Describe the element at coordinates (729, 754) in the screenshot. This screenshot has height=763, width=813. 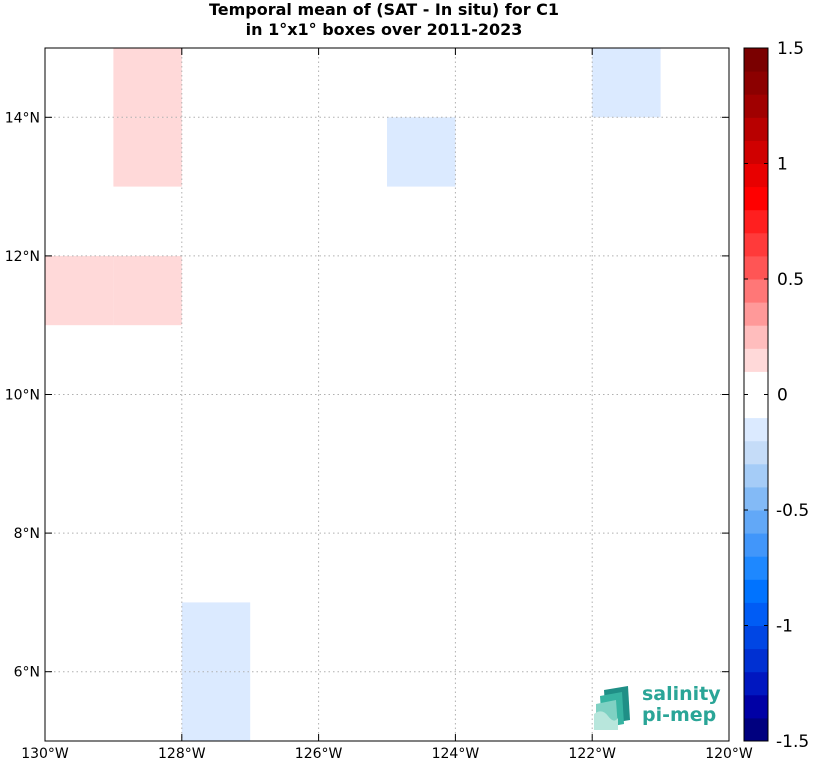
I see `x-tick-label: 120°W` at that location.